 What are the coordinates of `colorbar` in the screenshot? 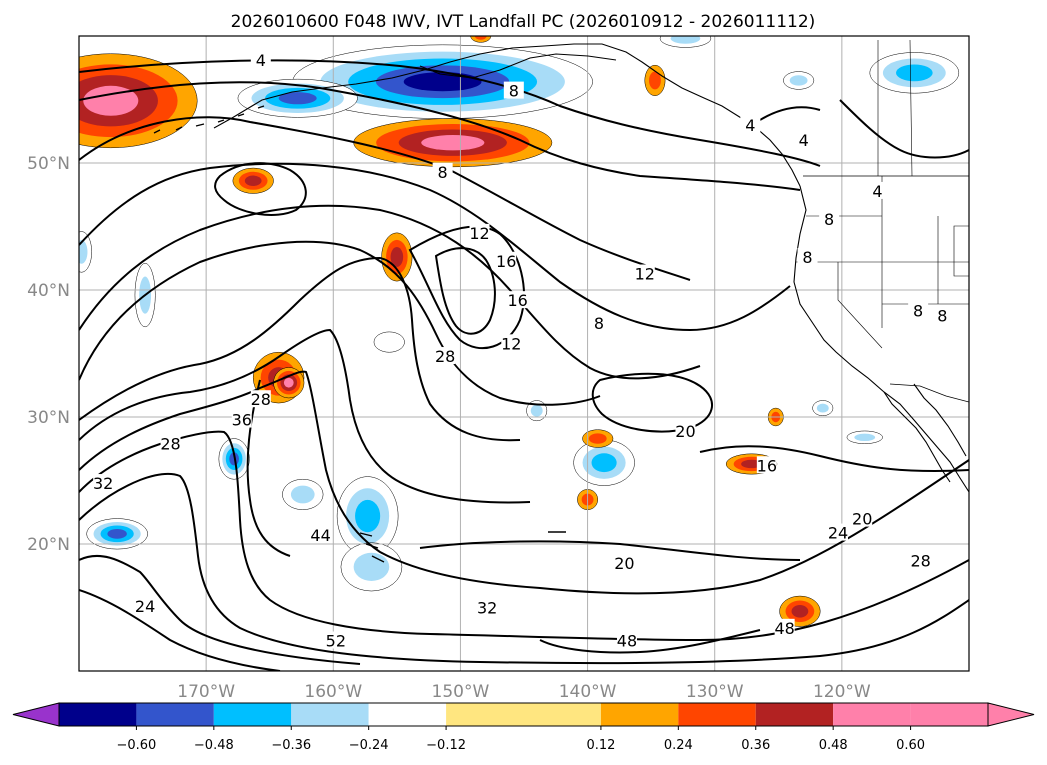 It's located at (523, 714).